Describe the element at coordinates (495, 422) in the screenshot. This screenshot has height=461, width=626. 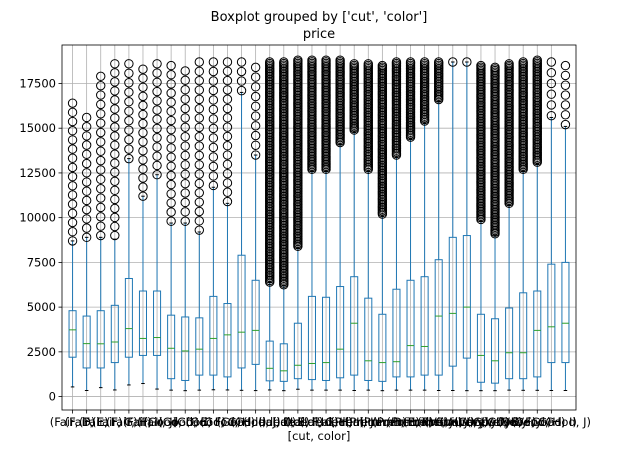
I see `x-tick-label: (Very Good, F)` at that location.